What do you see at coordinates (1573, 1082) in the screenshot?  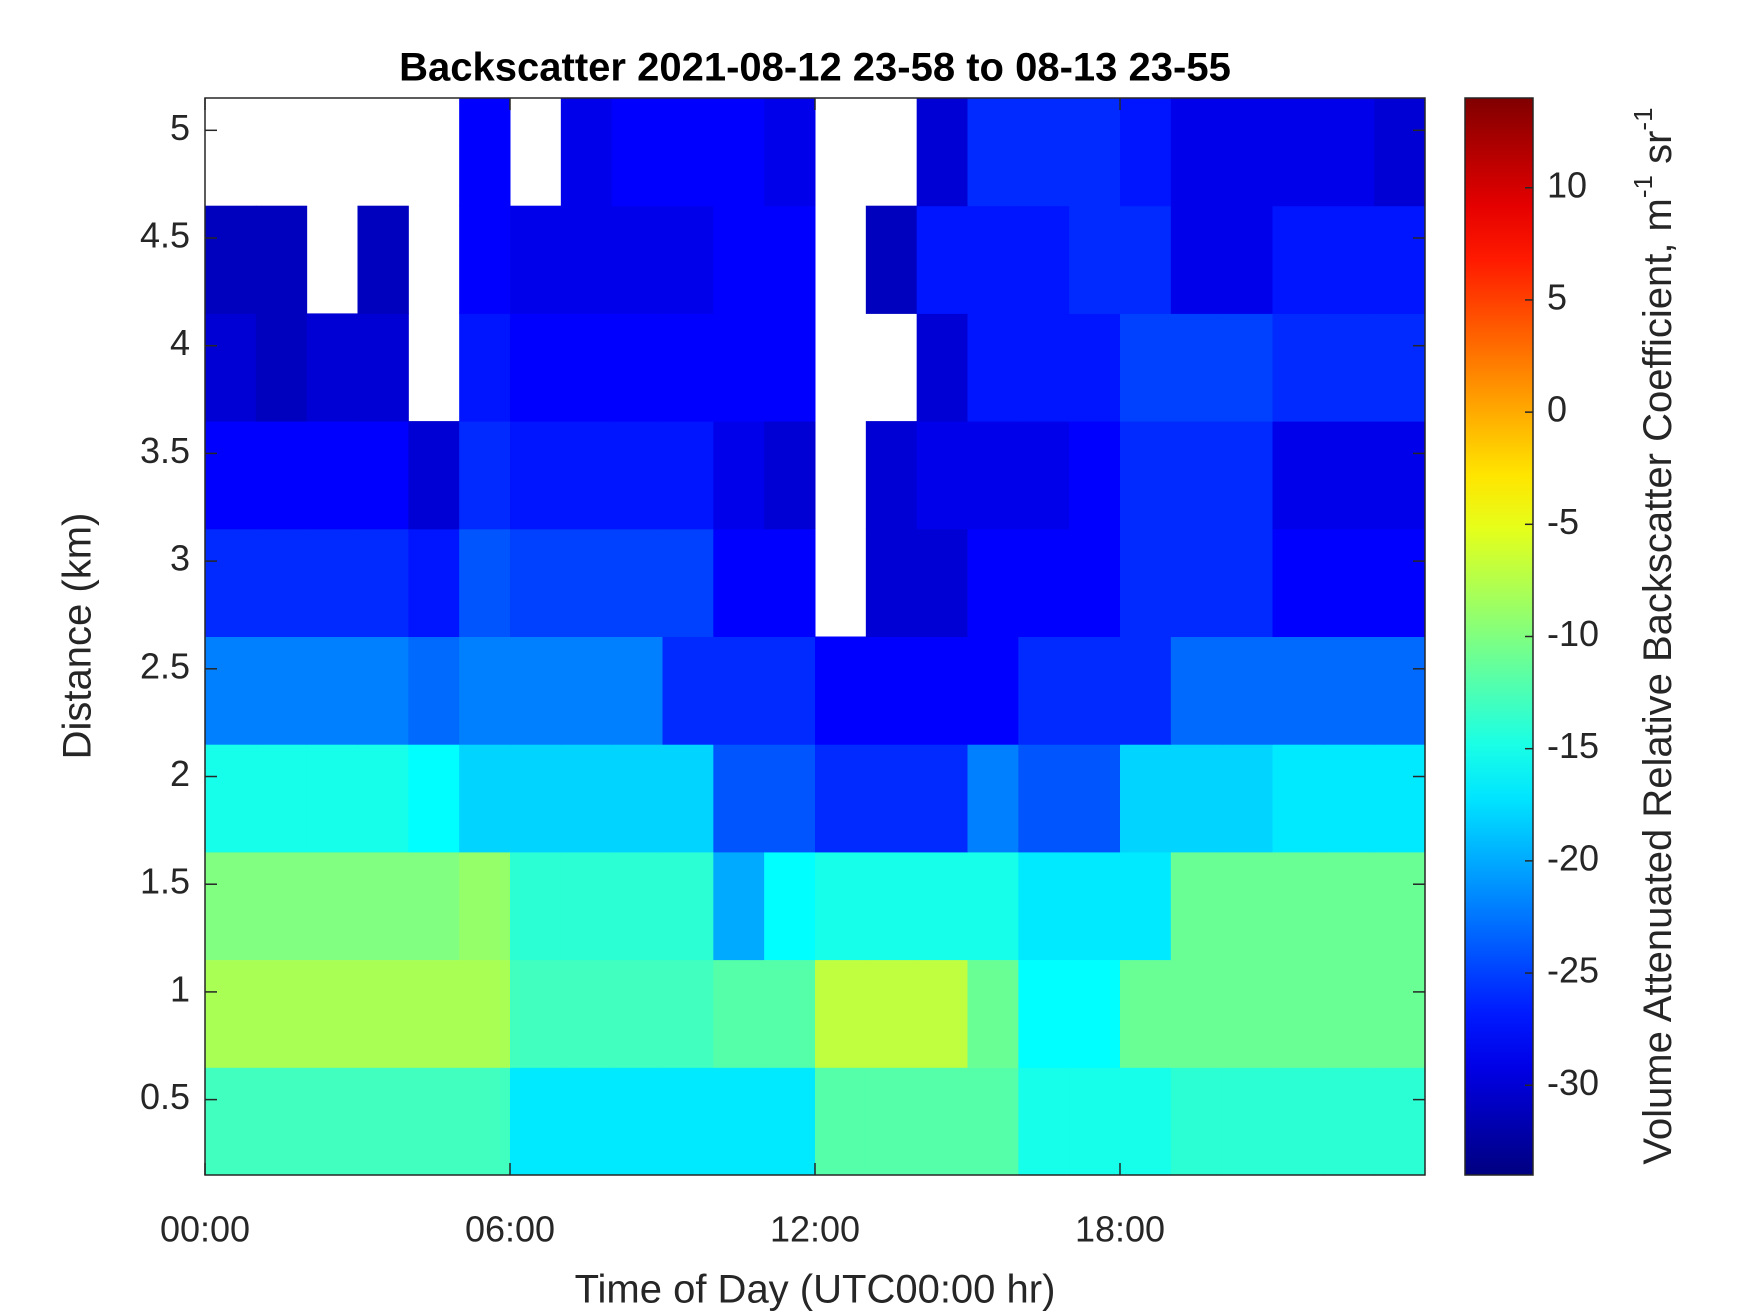 I see `colorbar-tick-label: -30` at bounding box center [1573, 1082].